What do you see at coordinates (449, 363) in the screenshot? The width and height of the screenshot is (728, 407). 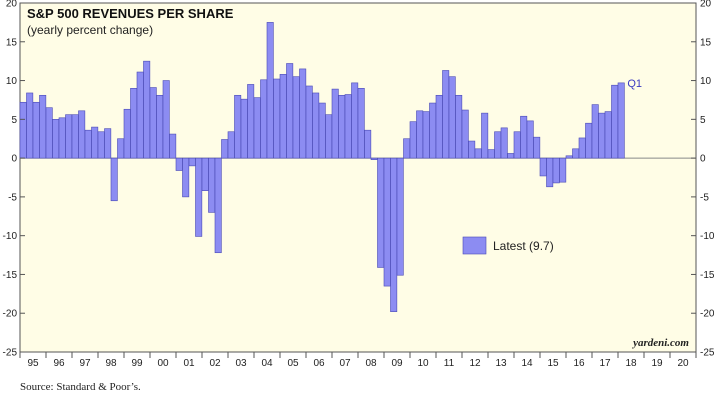 I see `x-tick-label: 11` at bounding box center [449, 363].